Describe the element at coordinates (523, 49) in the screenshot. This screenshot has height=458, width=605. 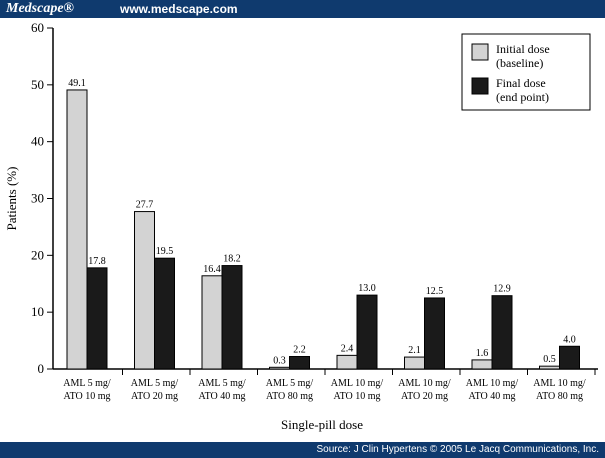
I see `legend-label: Initial dose` at that location.